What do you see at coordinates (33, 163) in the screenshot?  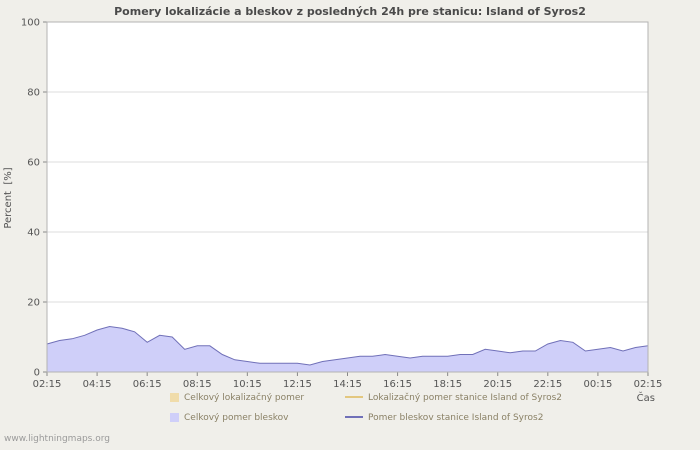 I see `svg-text: 60` at bounding box center [33, 163].